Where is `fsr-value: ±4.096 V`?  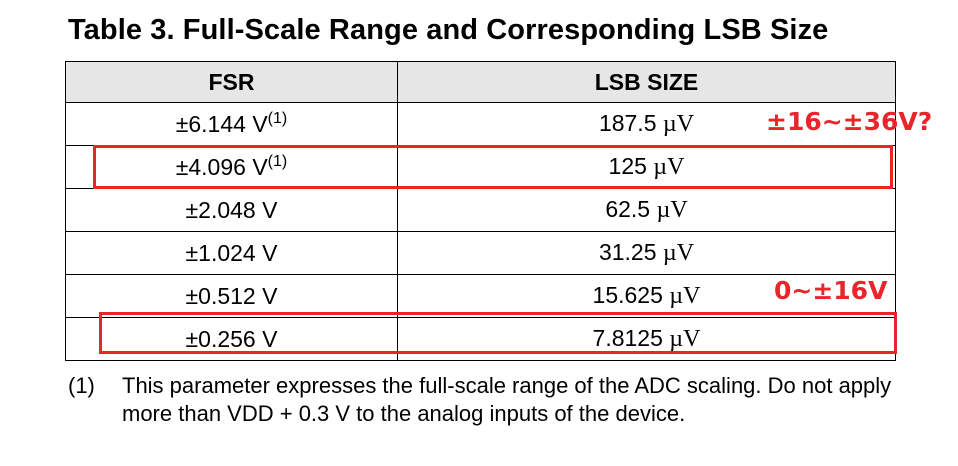
fsr-value: ±4.096 V is located at coordinates (221, 166).